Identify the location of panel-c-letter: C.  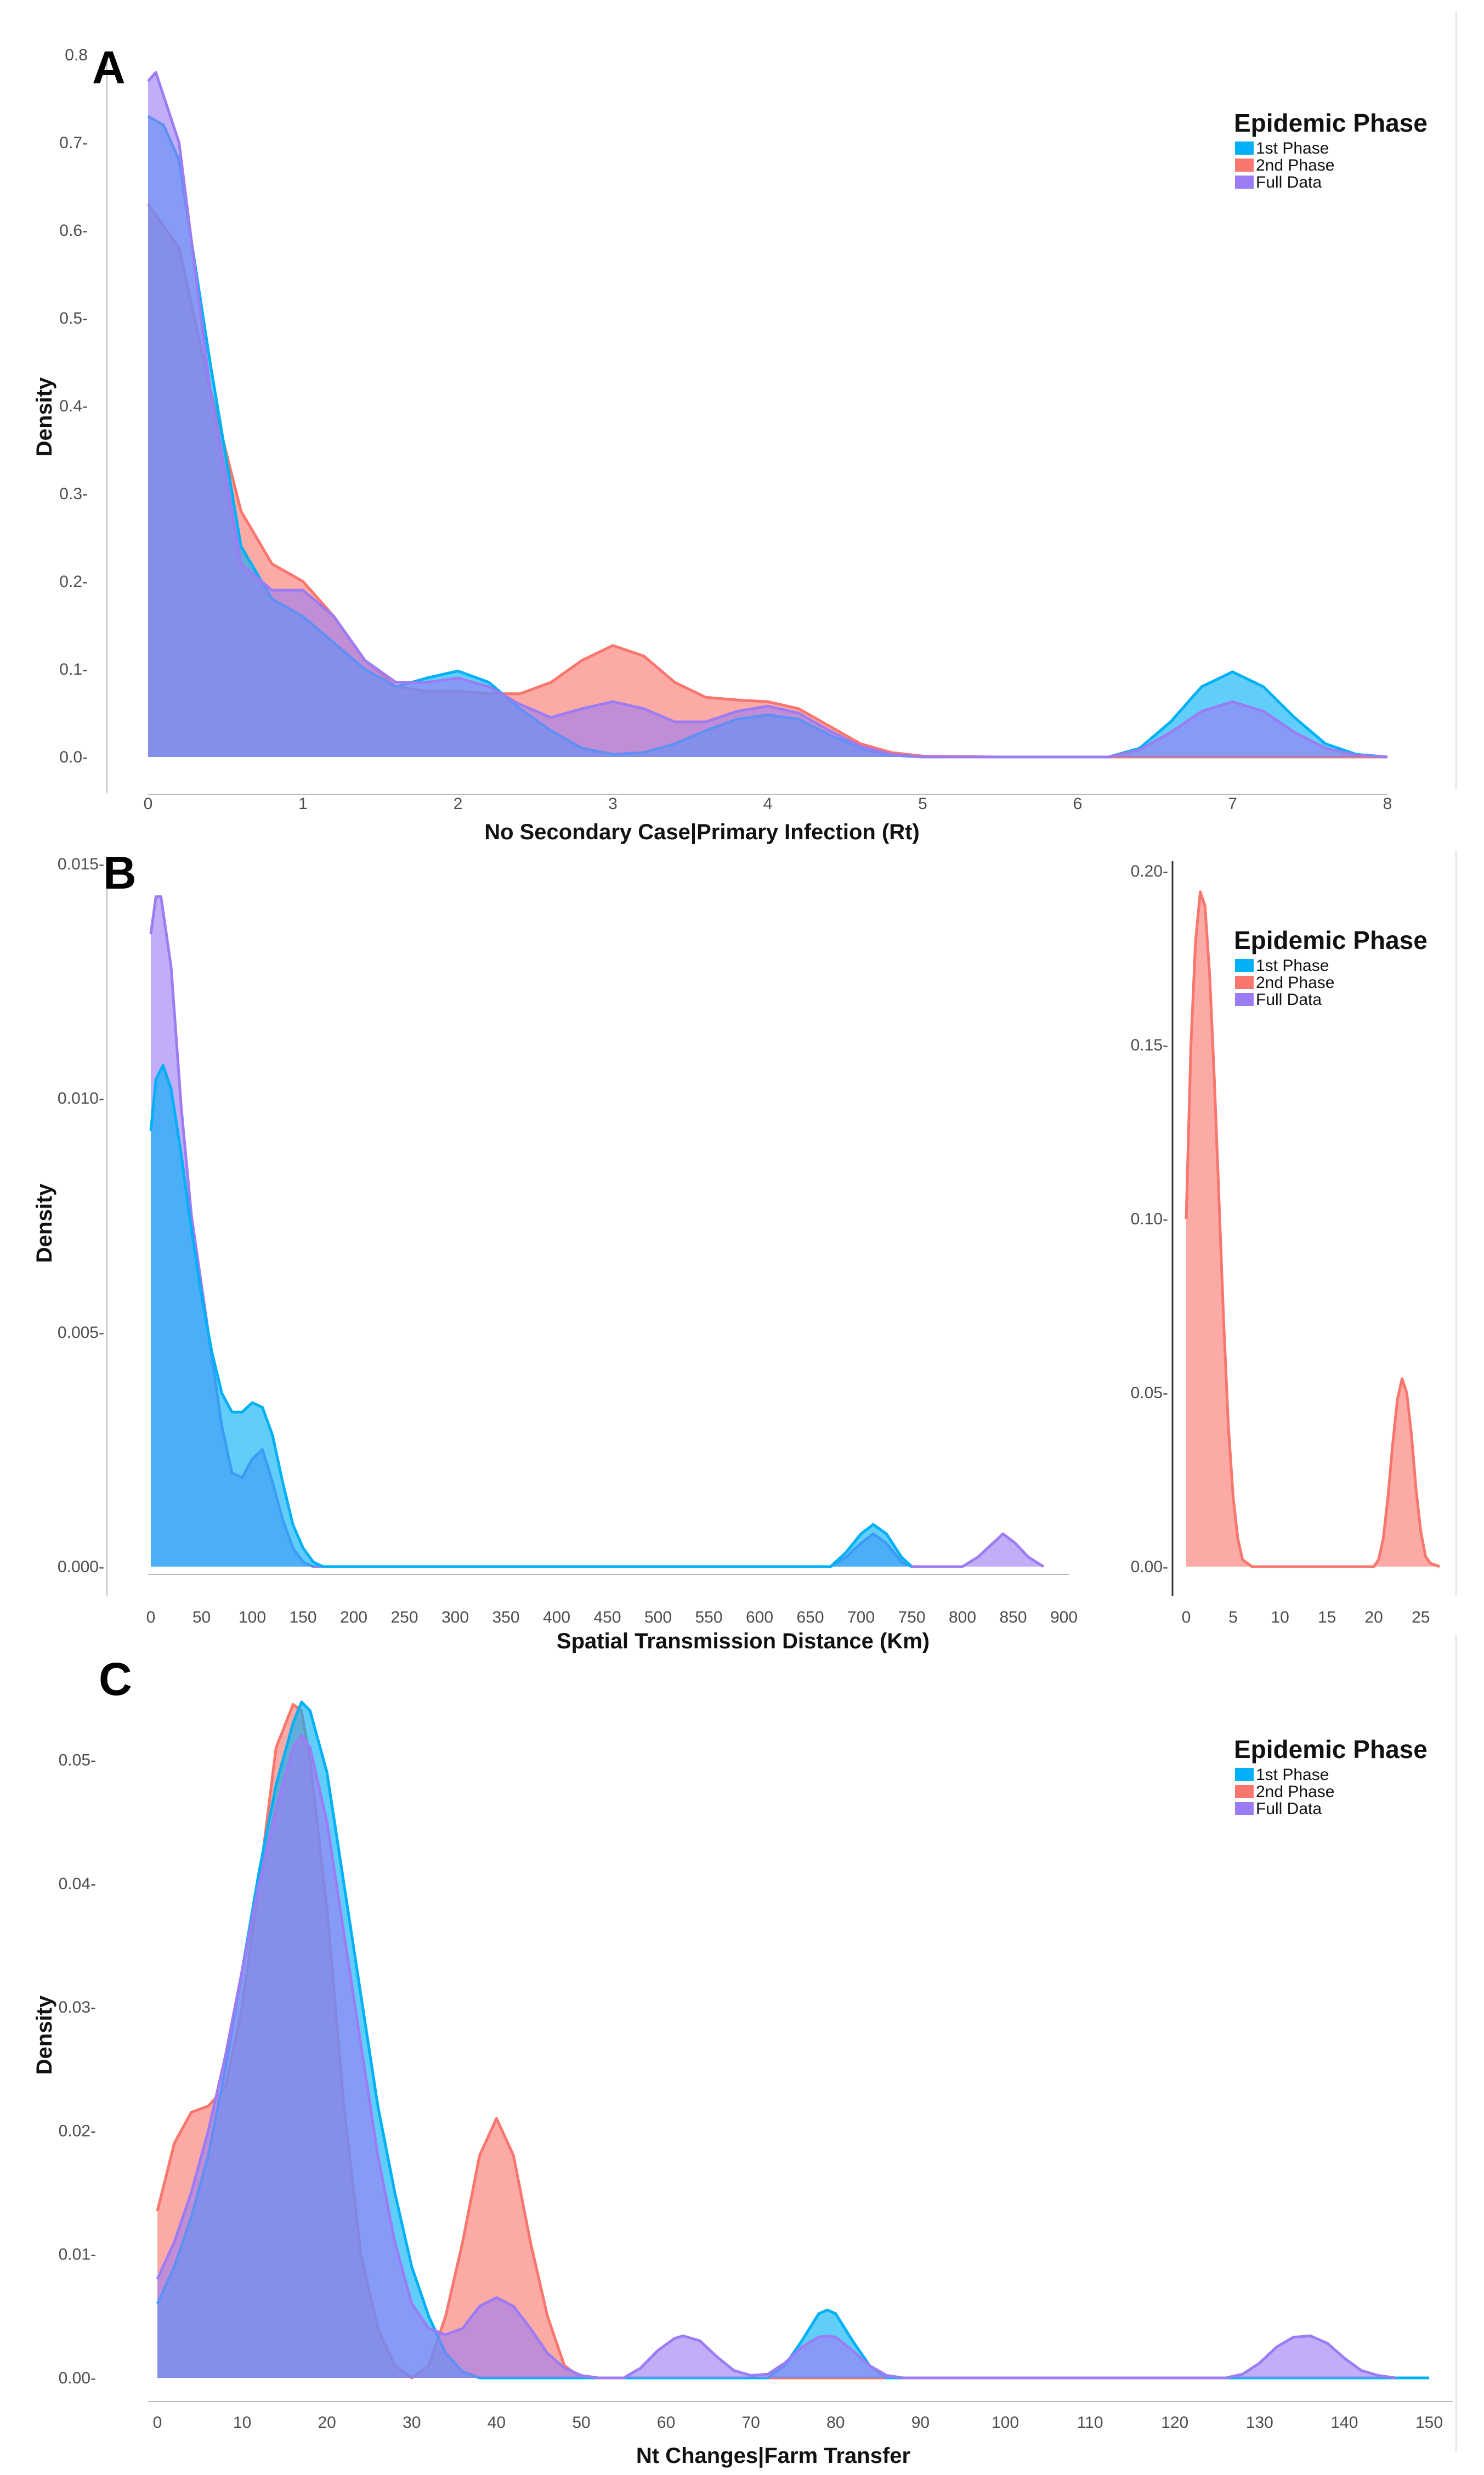
(116, 1679).